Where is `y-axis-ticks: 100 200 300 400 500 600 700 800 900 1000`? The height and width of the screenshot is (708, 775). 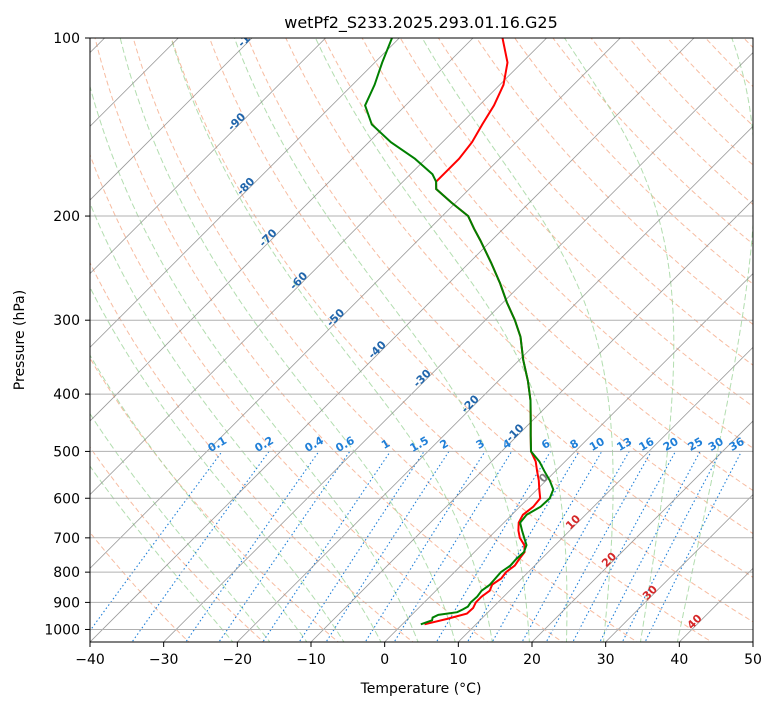
y-axis-ticks: 100 200 300 400 500 600 700 800 900 1000 is located at coordinates (67, 334).